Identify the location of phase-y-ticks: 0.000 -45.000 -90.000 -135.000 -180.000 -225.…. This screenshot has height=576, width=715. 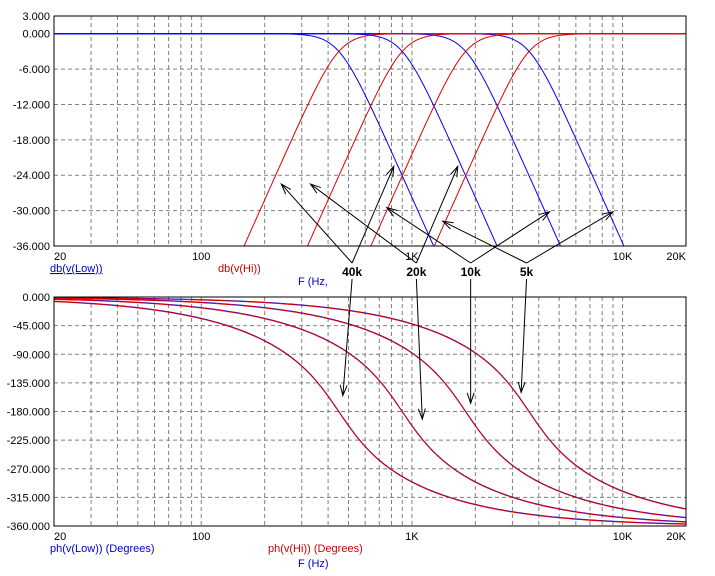
(28, 412).